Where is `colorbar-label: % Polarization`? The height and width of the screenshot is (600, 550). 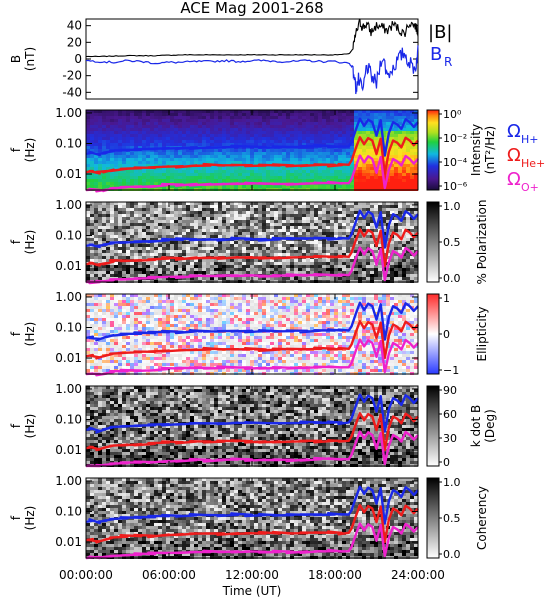 colorbar-label: % Polarization is located at coordinates (482, 242).